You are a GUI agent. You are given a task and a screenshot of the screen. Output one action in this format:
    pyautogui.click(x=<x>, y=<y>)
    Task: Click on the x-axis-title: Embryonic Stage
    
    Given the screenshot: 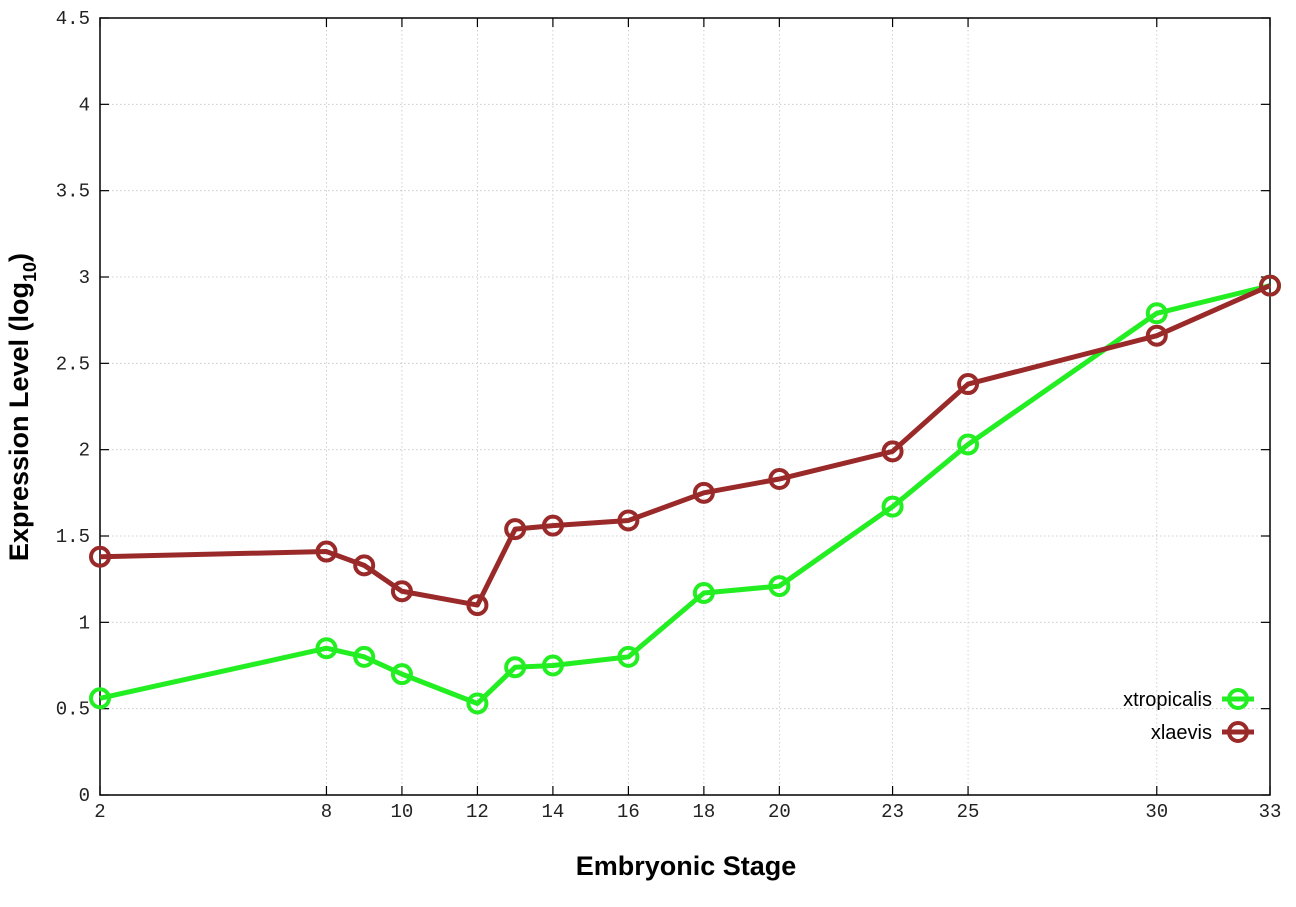 What is the action you would take?
    pyautogui.click(x=686, y=866)
    